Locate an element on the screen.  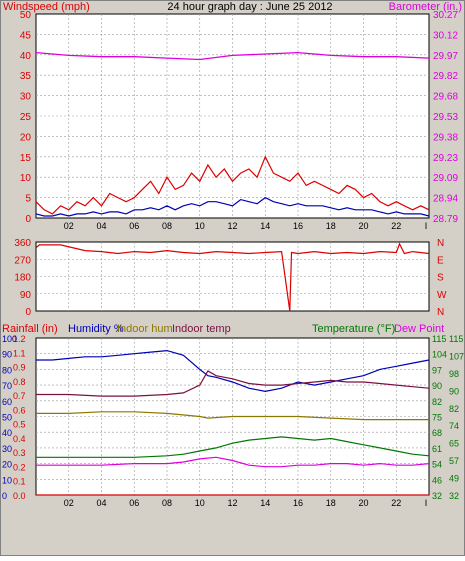
barometer-tick: 29.38 is located at coordinates (445, 137).